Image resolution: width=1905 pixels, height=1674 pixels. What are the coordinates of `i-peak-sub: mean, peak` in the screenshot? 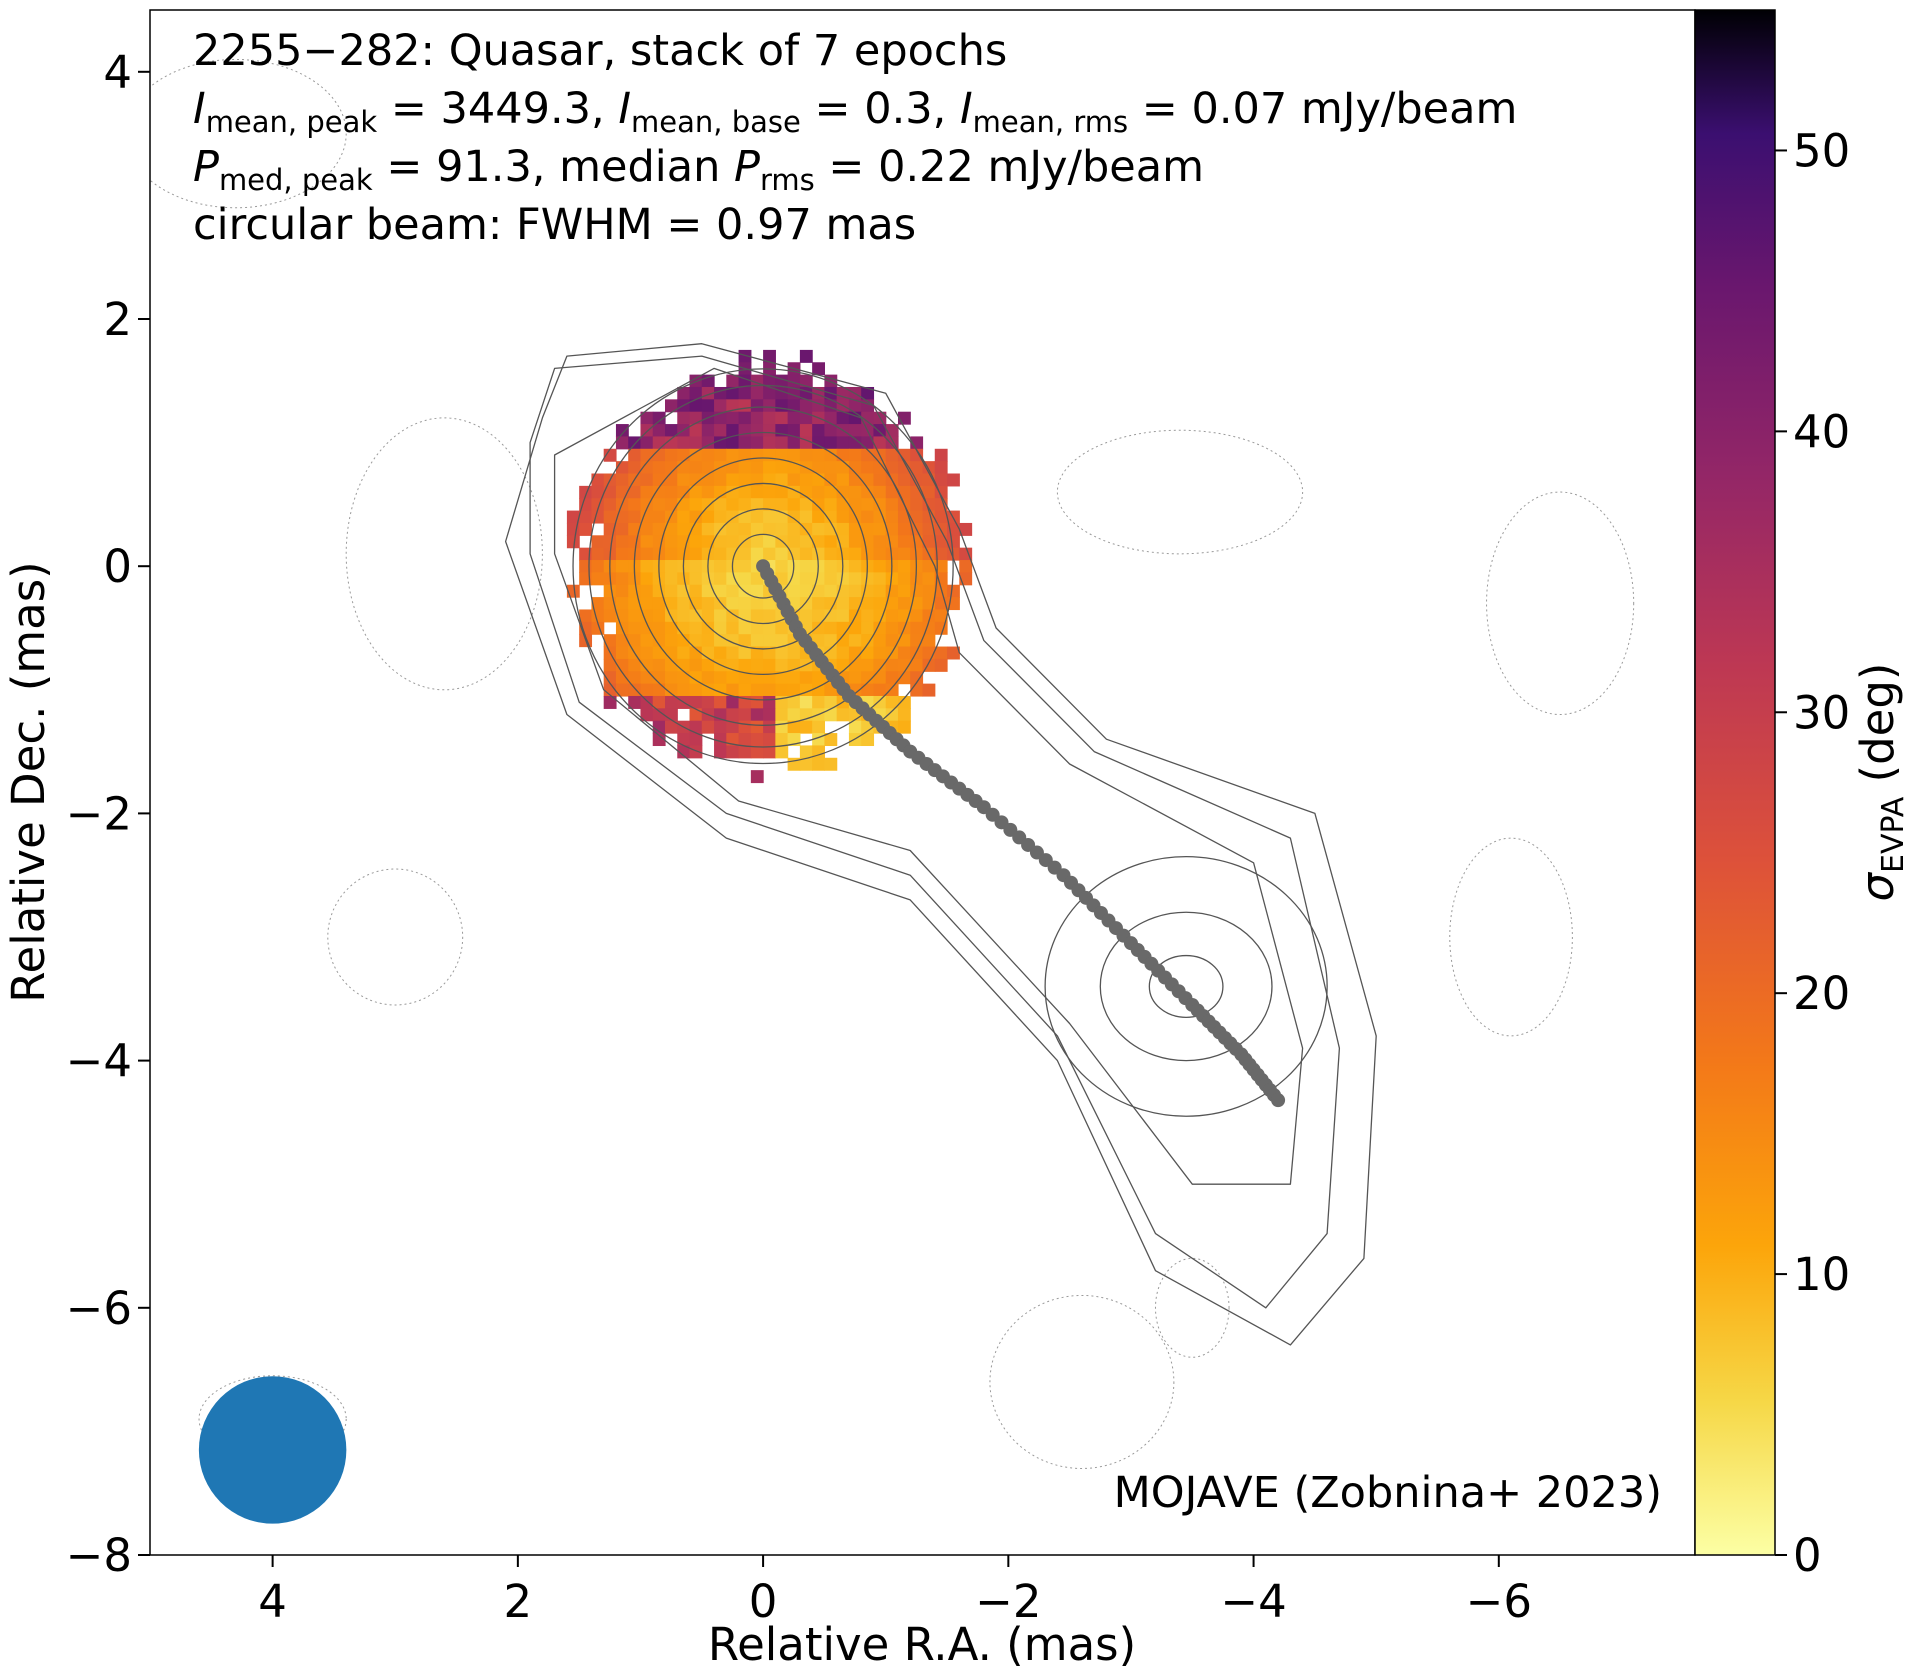 It's located at (291, 122).